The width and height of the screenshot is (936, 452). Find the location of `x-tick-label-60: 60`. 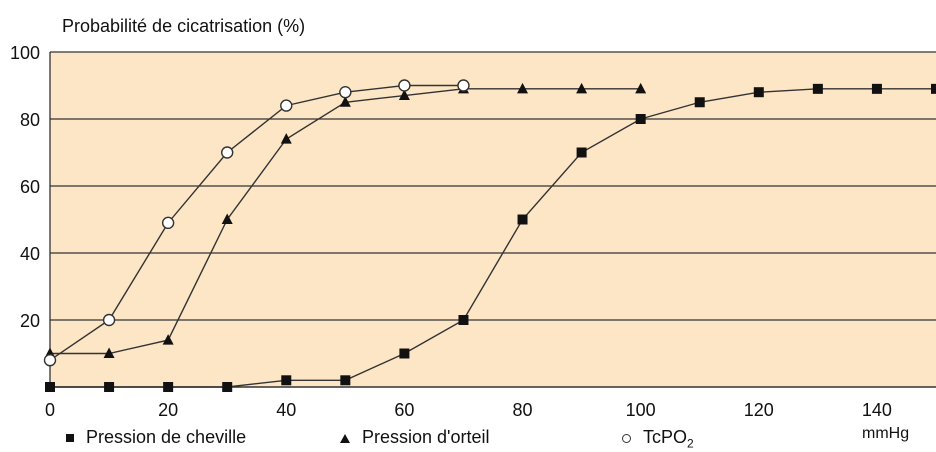

x-tick-label-60: 60 is located at coordinates (404, 410).